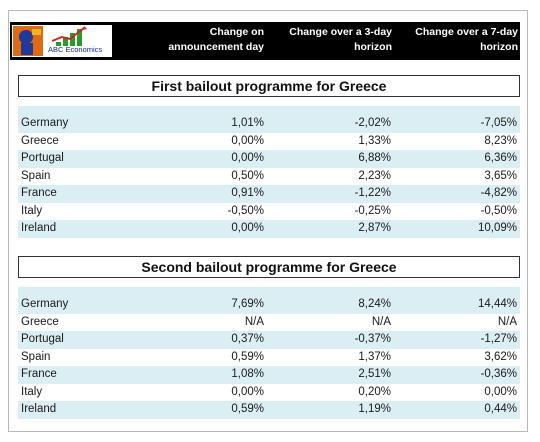  Describe the element at coordinates (269, 305) in the screenshot. I see `table-row: Germany 7,69% 8,24% 14,44%` at that location.